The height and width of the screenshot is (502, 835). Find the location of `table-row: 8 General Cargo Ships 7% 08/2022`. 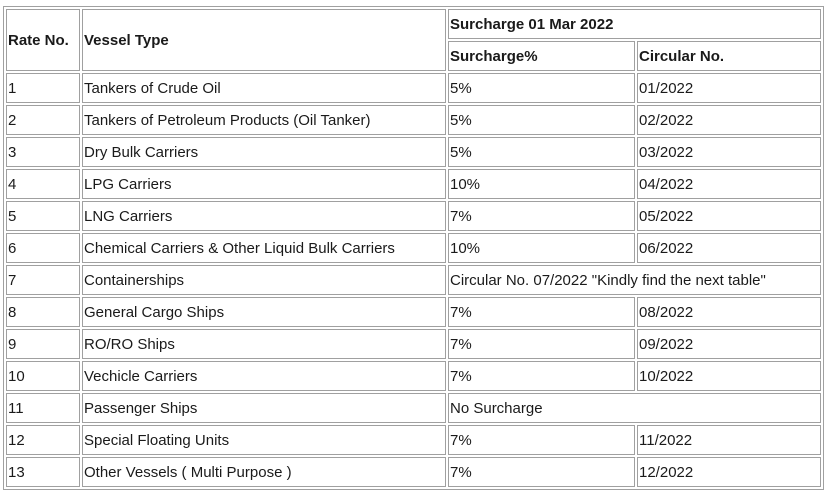

table-row: 8 General Cargo Ships 7% 08/2022 is located at coordinates (413, 312).